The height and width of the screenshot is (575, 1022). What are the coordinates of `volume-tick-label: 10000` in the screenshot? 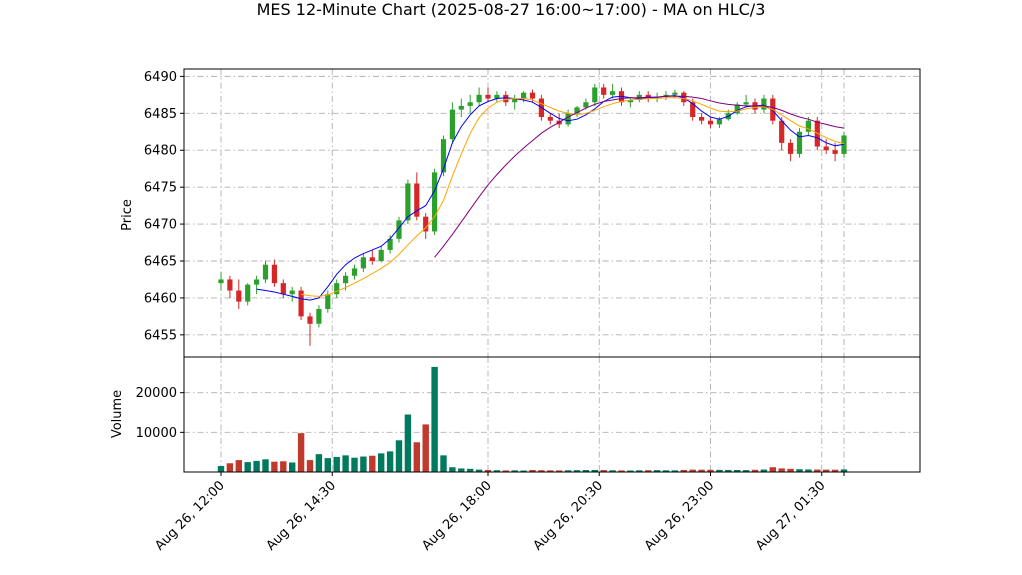 It's located at (156, 433).